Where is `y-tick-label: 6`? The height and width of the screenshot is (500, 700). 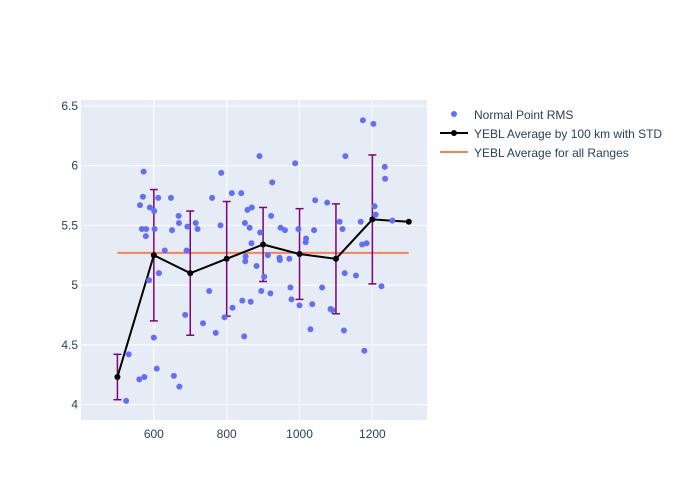 y-tick-label: 6 is located at coordinates (74, 166).